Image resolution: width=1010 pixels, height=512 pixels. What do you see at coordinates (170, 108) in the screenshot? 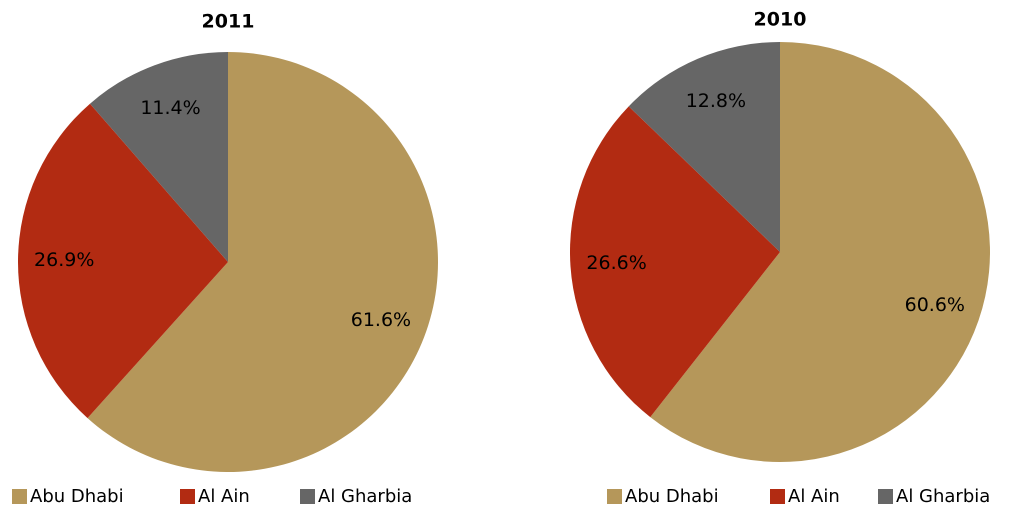
I see `data-label: 11.4%` at bounding box center [170, 108].